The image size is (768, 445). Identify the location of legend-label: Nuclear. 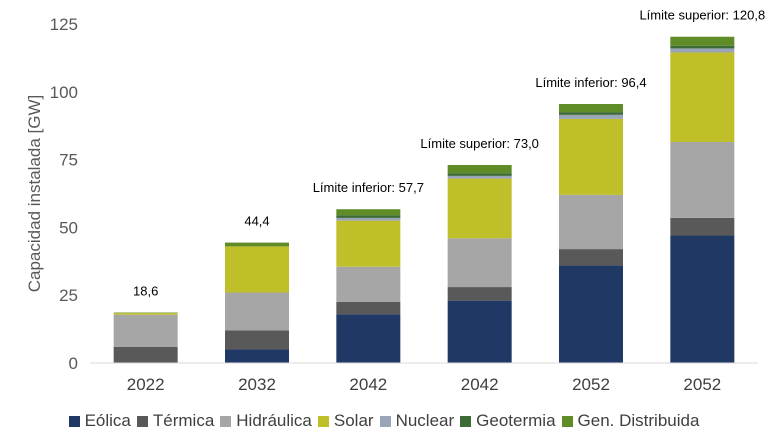
(425, 420).